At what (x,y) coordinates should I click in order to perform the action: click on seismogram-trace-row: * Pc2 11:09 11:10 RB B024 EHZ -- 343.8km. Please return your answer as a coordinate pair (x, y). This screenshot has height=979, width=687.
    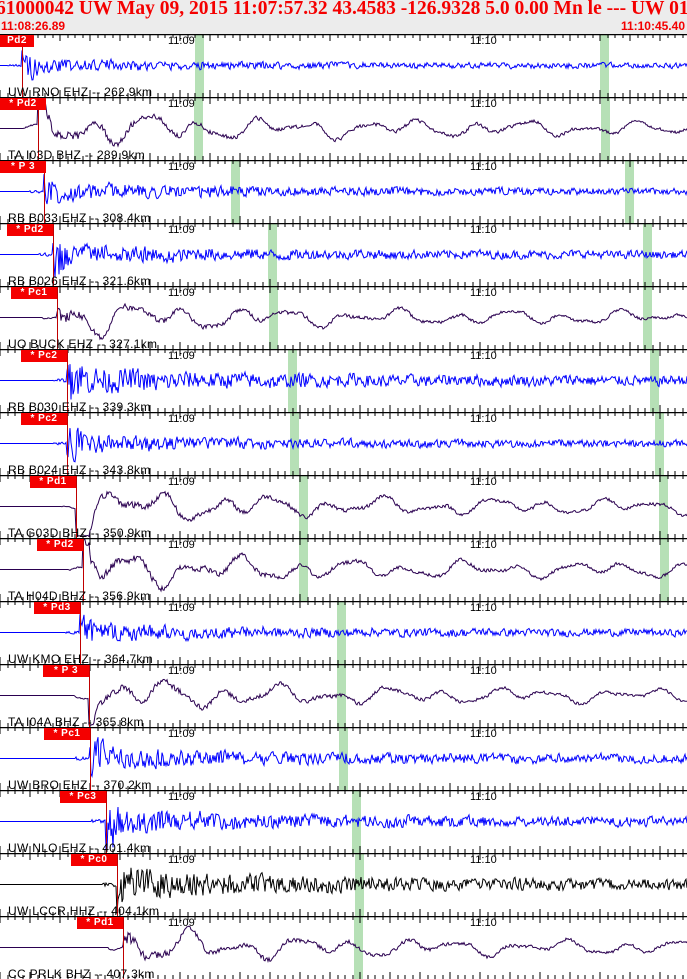
    Looking at the image, I should click on (343, 443).